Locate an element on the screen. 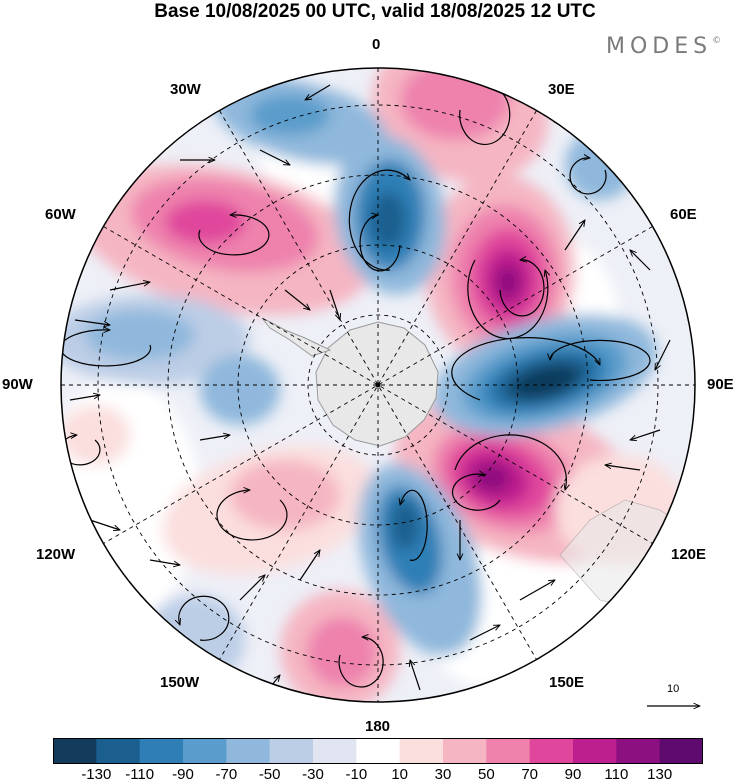 The width and height of the screenshot is (750, 783). colorbar-tick-label: -70 is located at coordinates (226, 774).